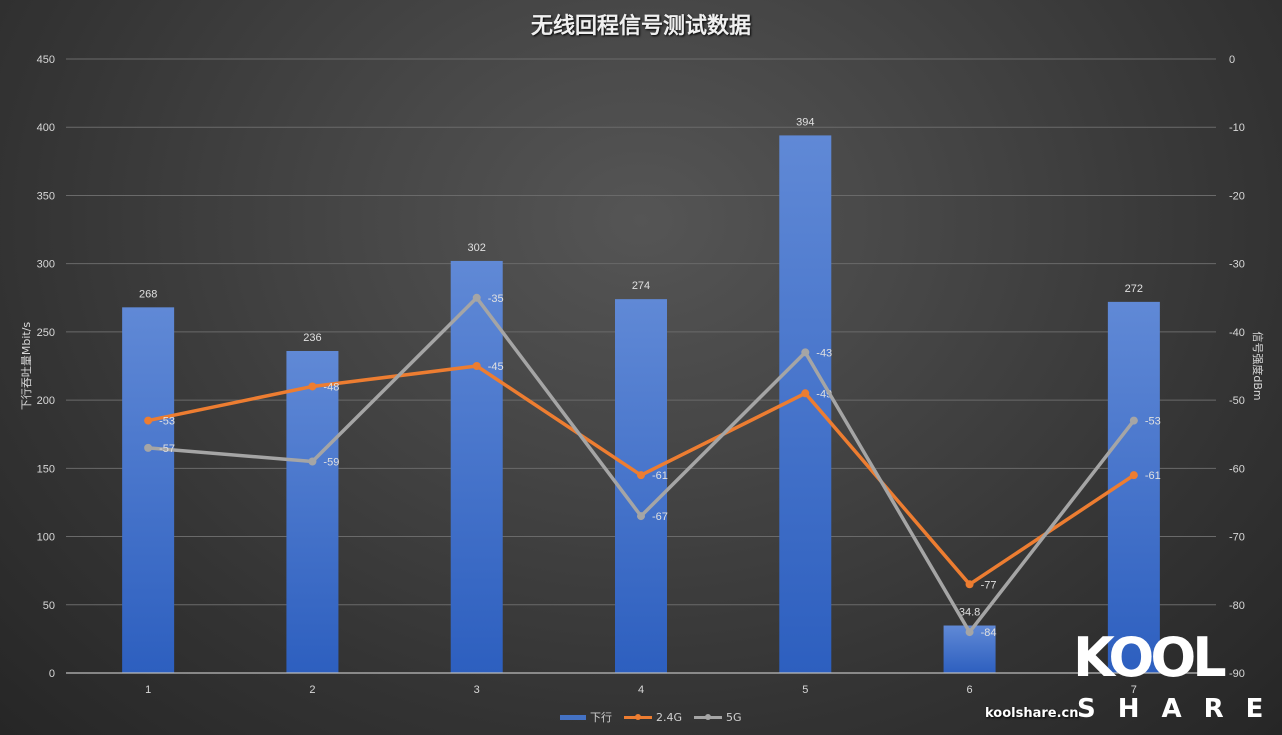  What do you see at coordinates (1237, 469) in the screenshot?
I see `right-tick-label: -60` at bounding box center [1237, 469].